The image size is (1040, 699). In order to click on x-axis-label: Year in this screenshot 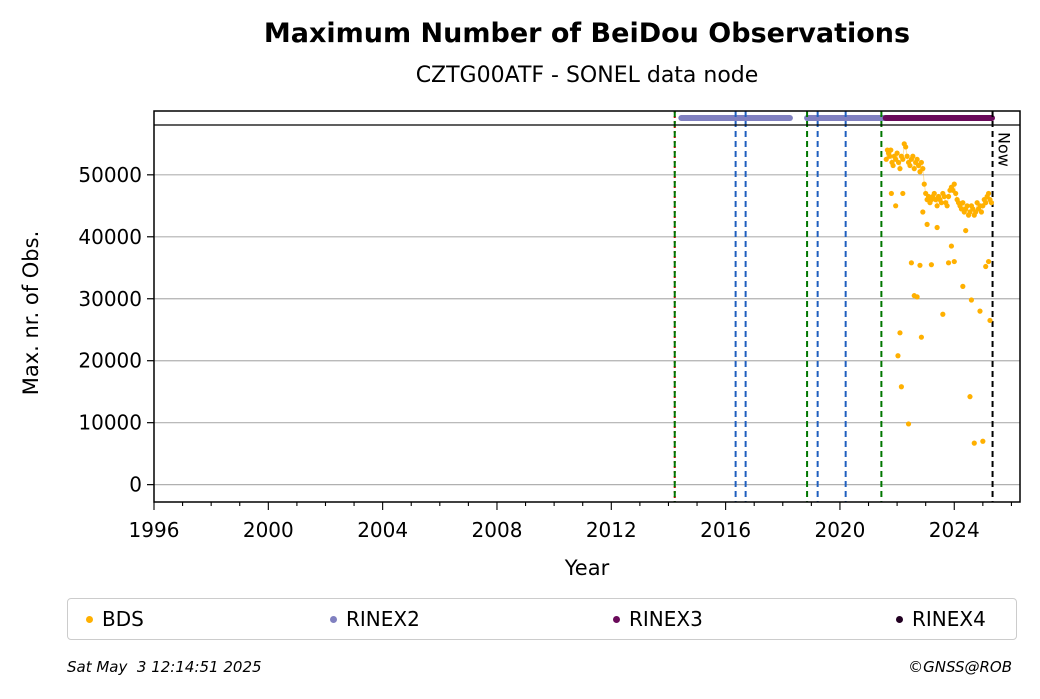, I will do `click(587, 568)`.